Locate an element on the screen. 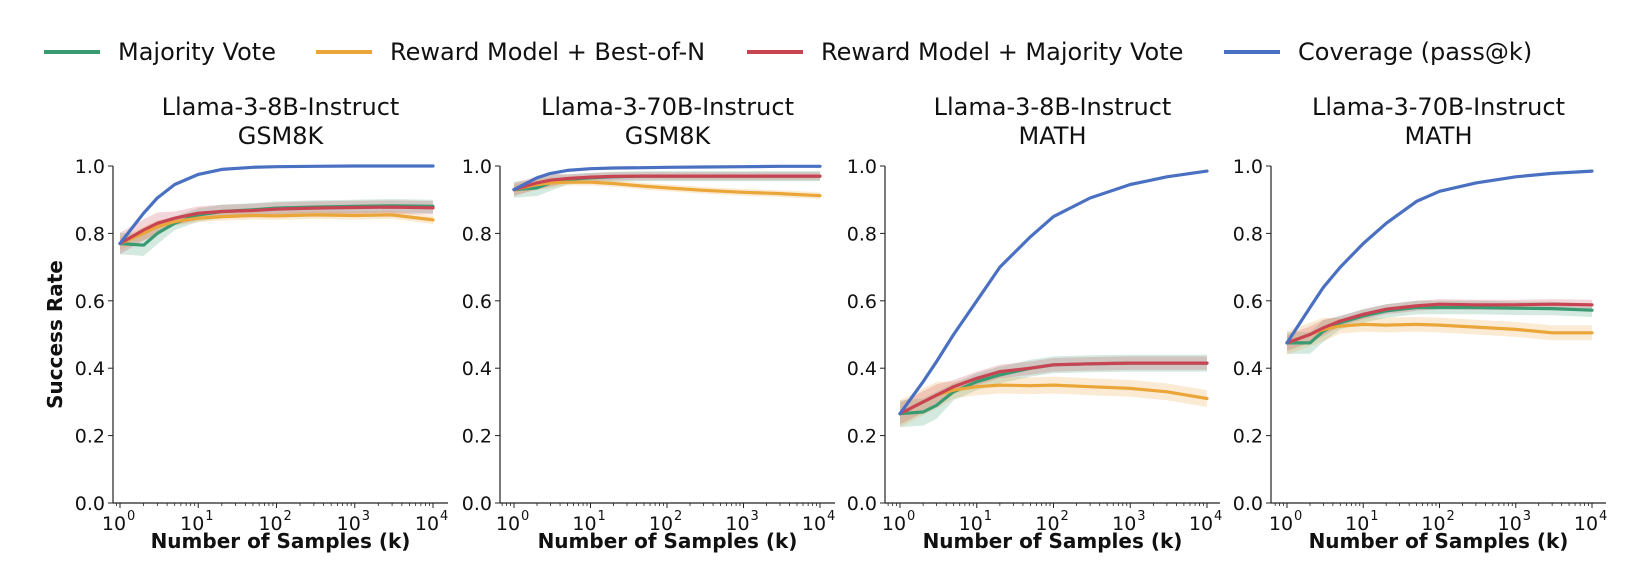 This screenshot has width=1652, height=580. series-line-majority-vote is located at coordinates (1439, 325).